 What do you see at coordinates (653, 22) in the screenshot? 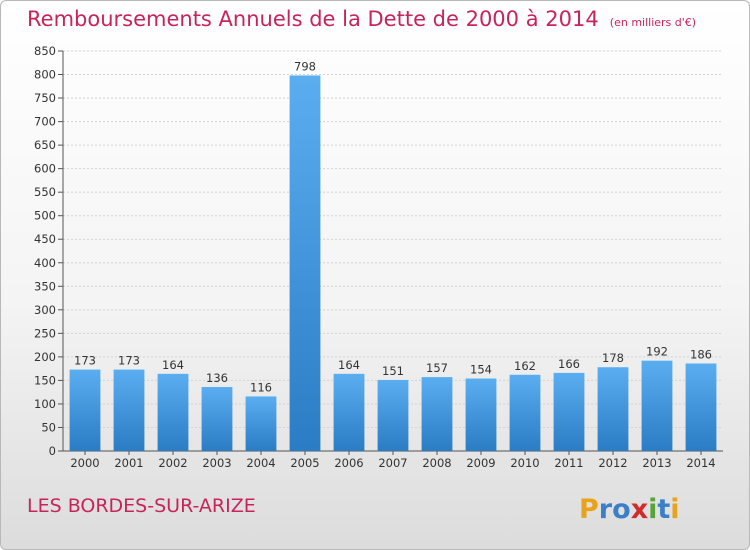
I see `chart-title-unit: (en milliers d'€)` at bounding box center [653, 22].